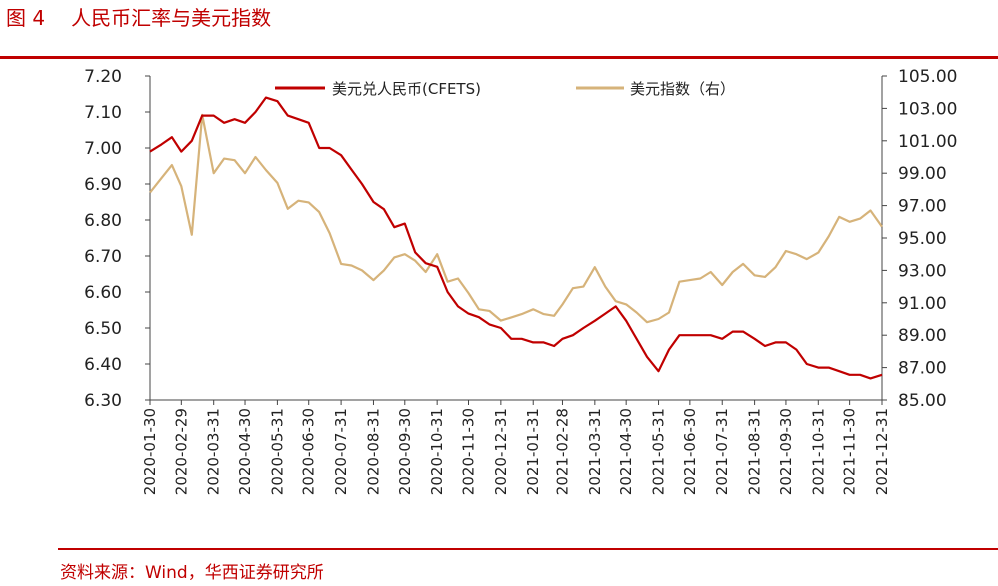 This screenshot has width=998, height=586. What do you see at coordinates (373, 451) in the screenshot?
I see `x-tick-label: 2020-08-31` at bounding box center [373, 451].